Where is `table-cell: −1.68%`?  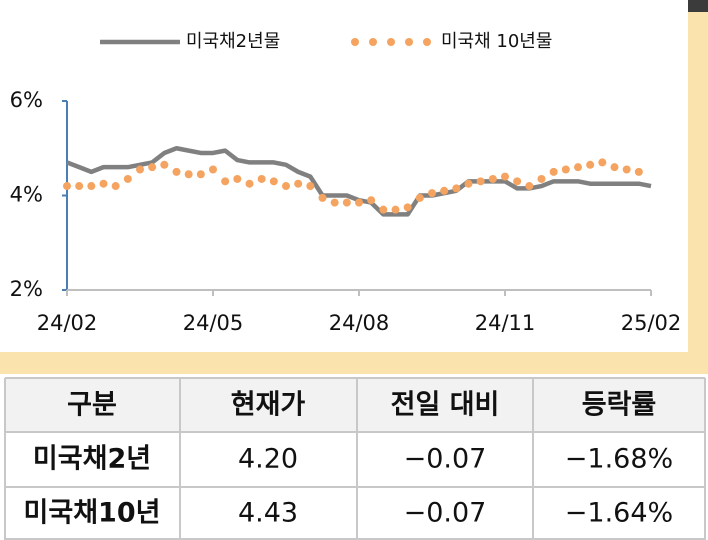 table-cell: −1.68% is located at coordinates (619, 459).